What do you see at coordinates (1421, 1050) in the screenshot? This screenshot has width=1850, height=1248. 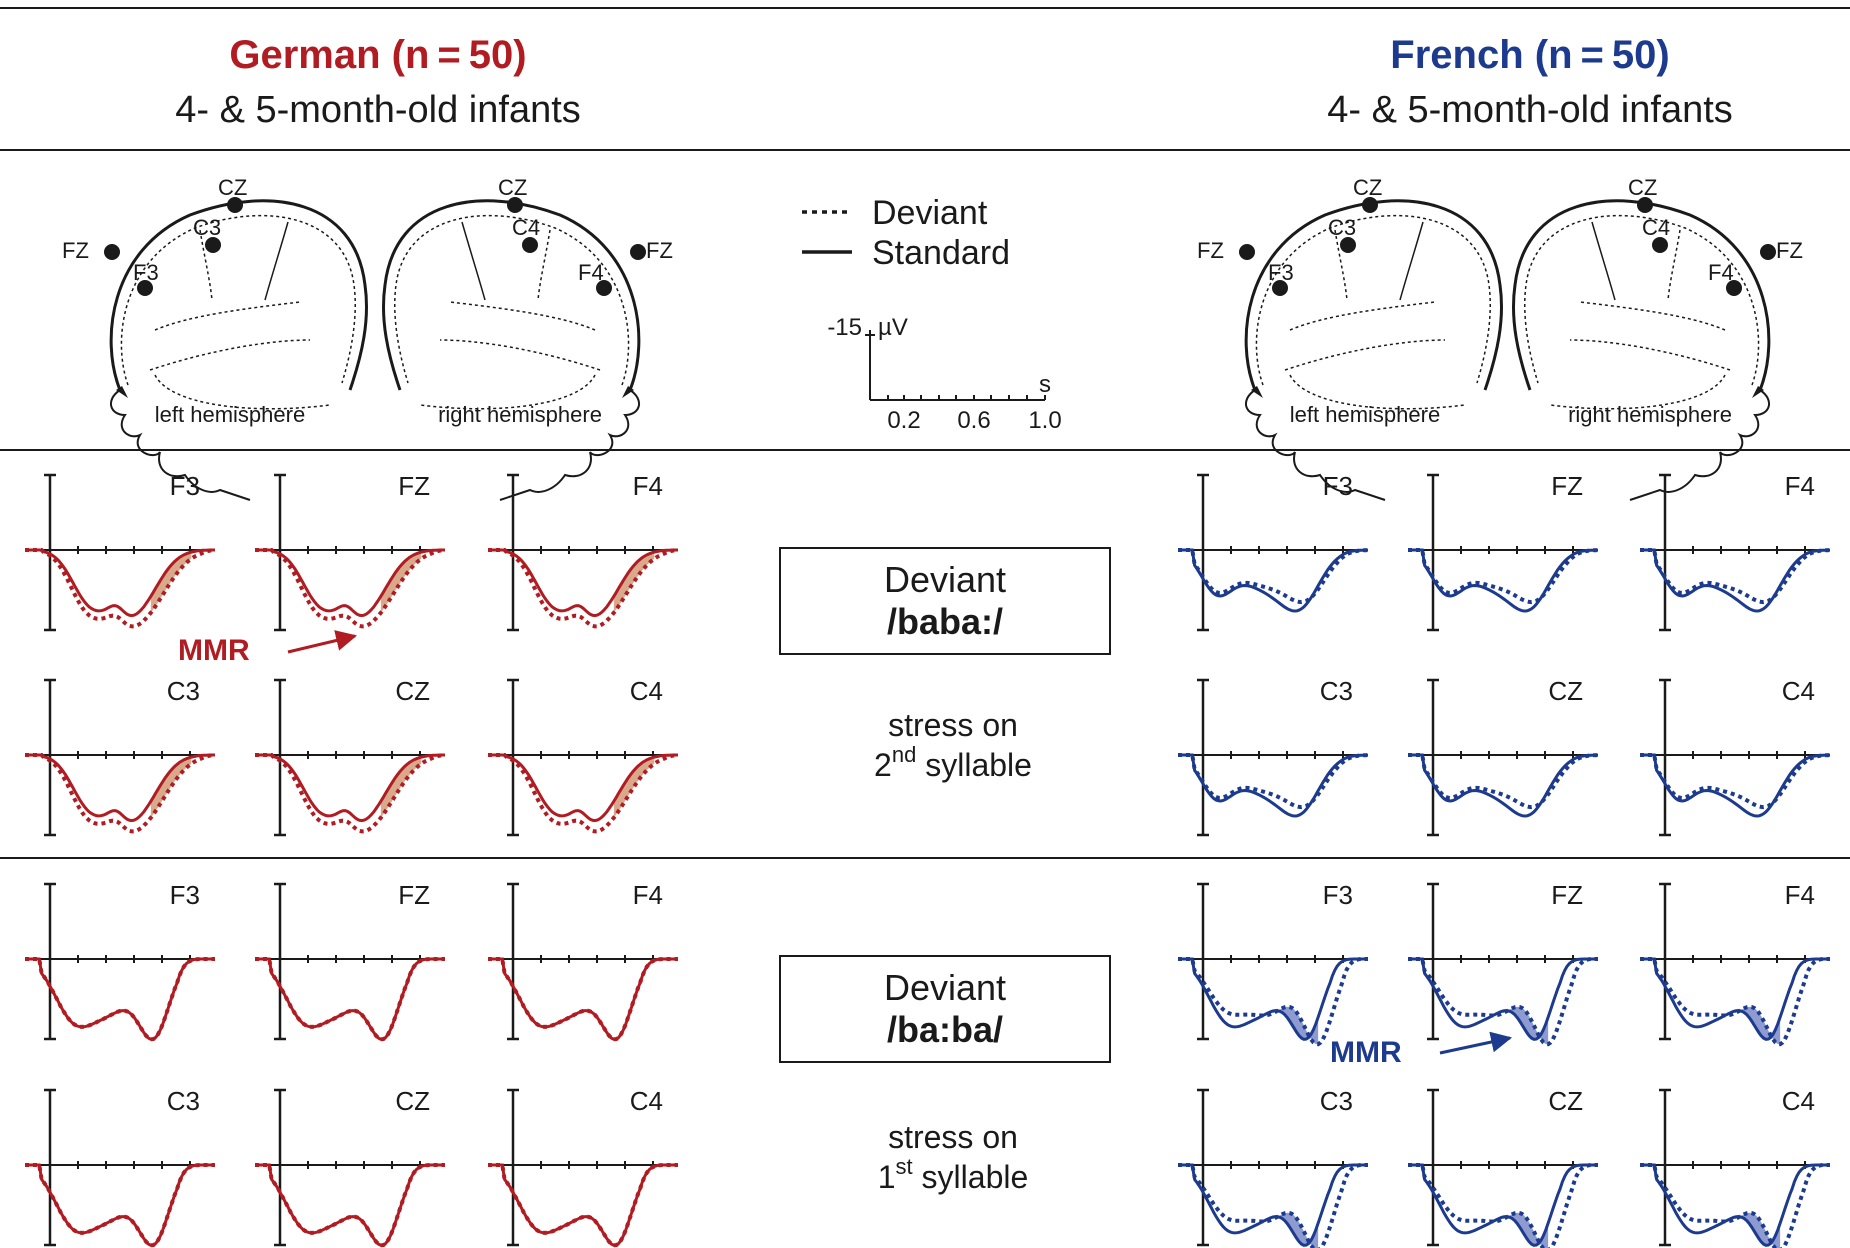 I see `mmr-annotation-french: MMR` at bounding box center [1421, 1050].